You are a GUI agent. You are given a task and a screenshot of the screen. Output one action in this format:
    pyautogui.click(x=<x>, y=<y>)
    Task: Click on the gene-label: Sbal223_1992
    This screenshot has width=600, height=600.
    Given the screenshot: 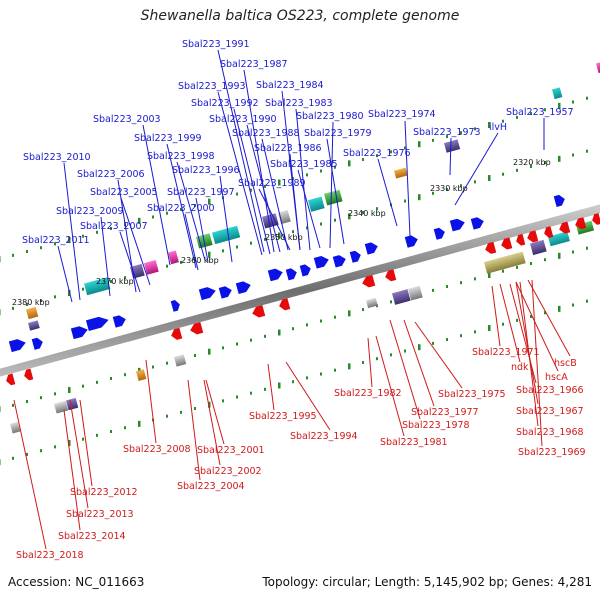 What is the action you would take?
    pyautogui.click(x=225, y=103)
    